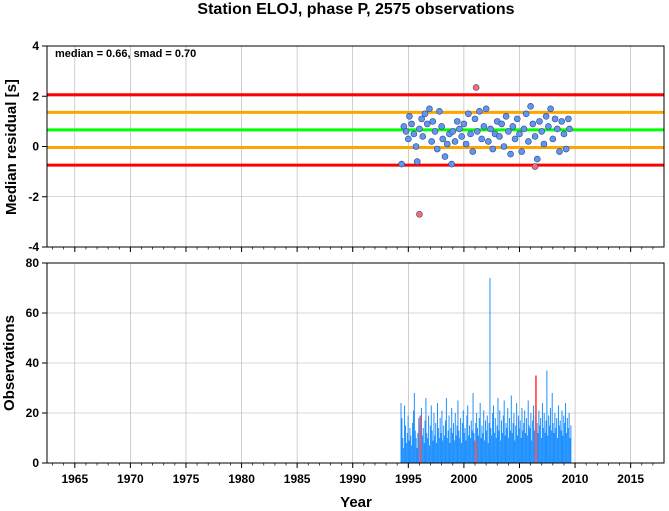 The width and height of the screenshot is (669, 511). Describe the element at coordinates (476, 451) in the screenshot. I see `outlier-bar` at that location.